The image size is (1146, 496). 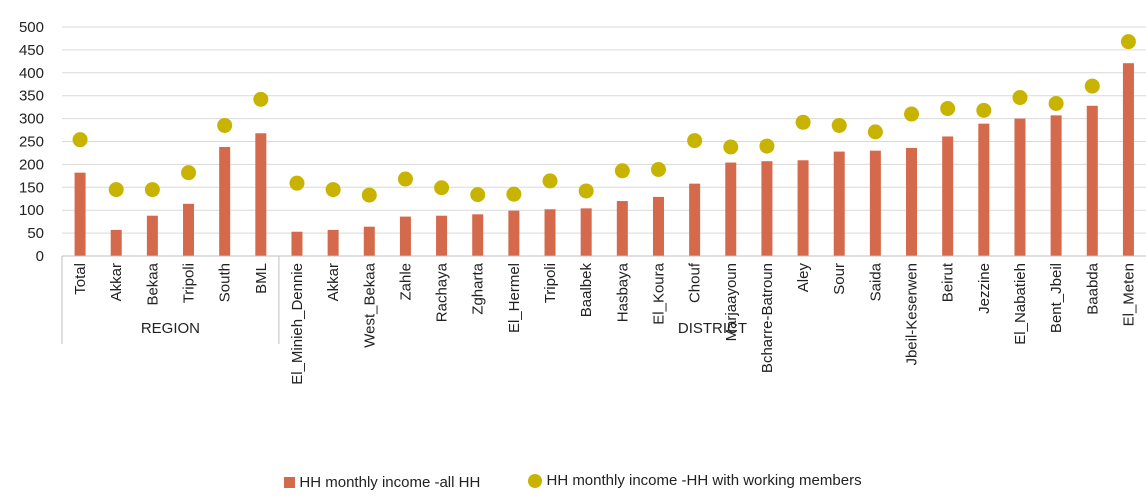 What do you see at coordinates (31, 187) in the screenshot?
I see `y-tick-label: 150` at bounding box center [31, 187].